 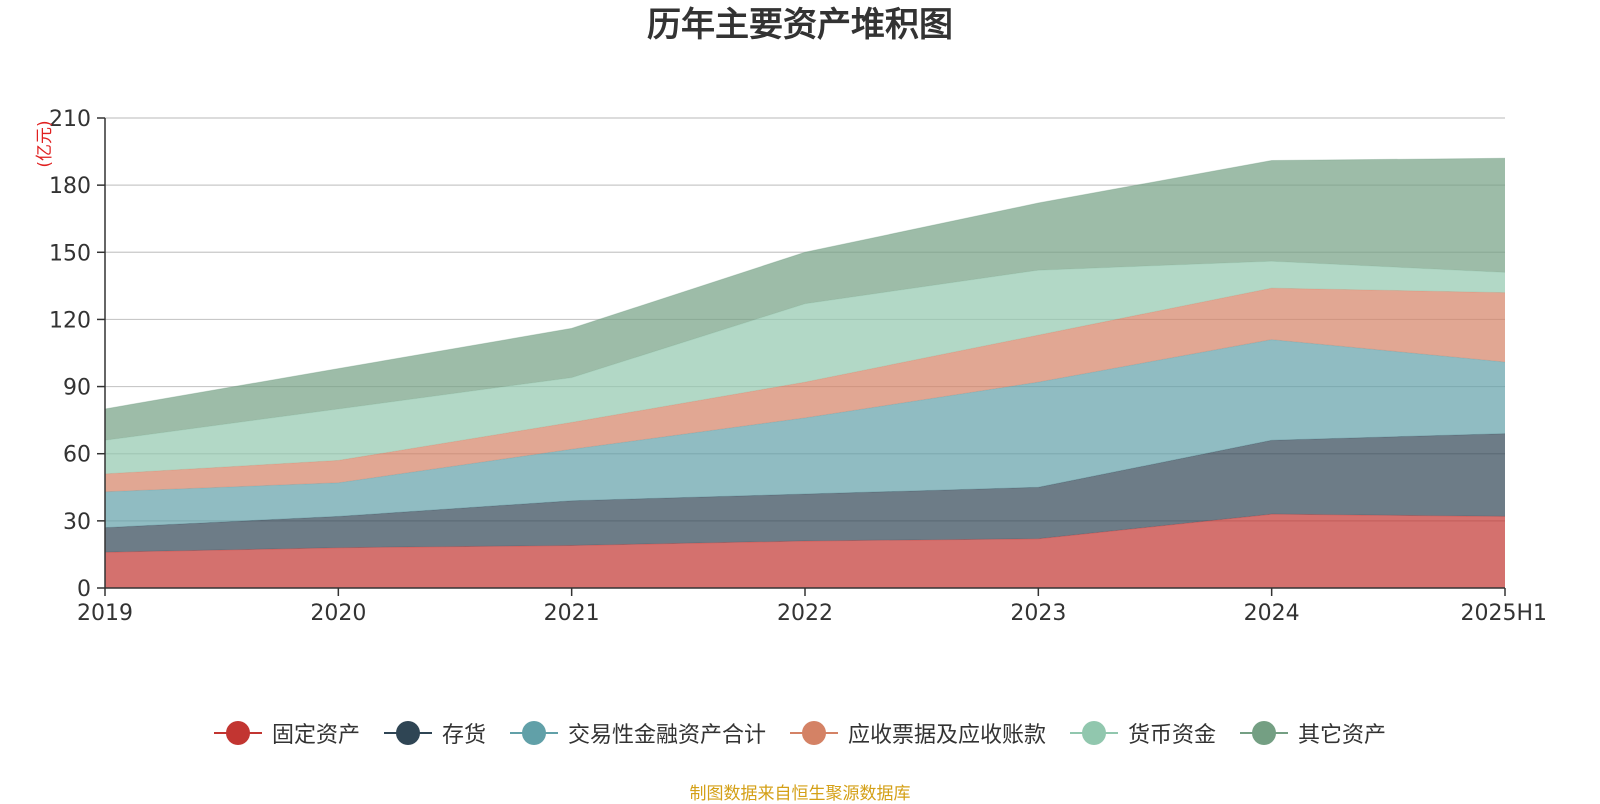 I want to click on y-tick-label: 150, so click(x=70, y=253).